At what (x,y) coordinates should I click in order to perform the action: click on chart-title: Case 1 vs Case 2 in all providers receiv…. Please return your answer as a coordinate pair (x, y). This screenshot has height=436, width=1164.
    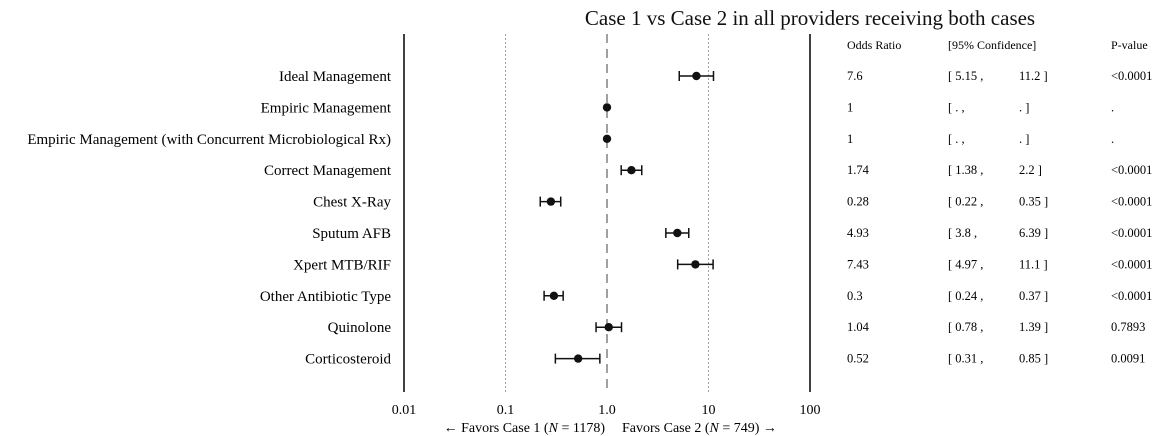
    Looking at the image, I should click on (810, 18).